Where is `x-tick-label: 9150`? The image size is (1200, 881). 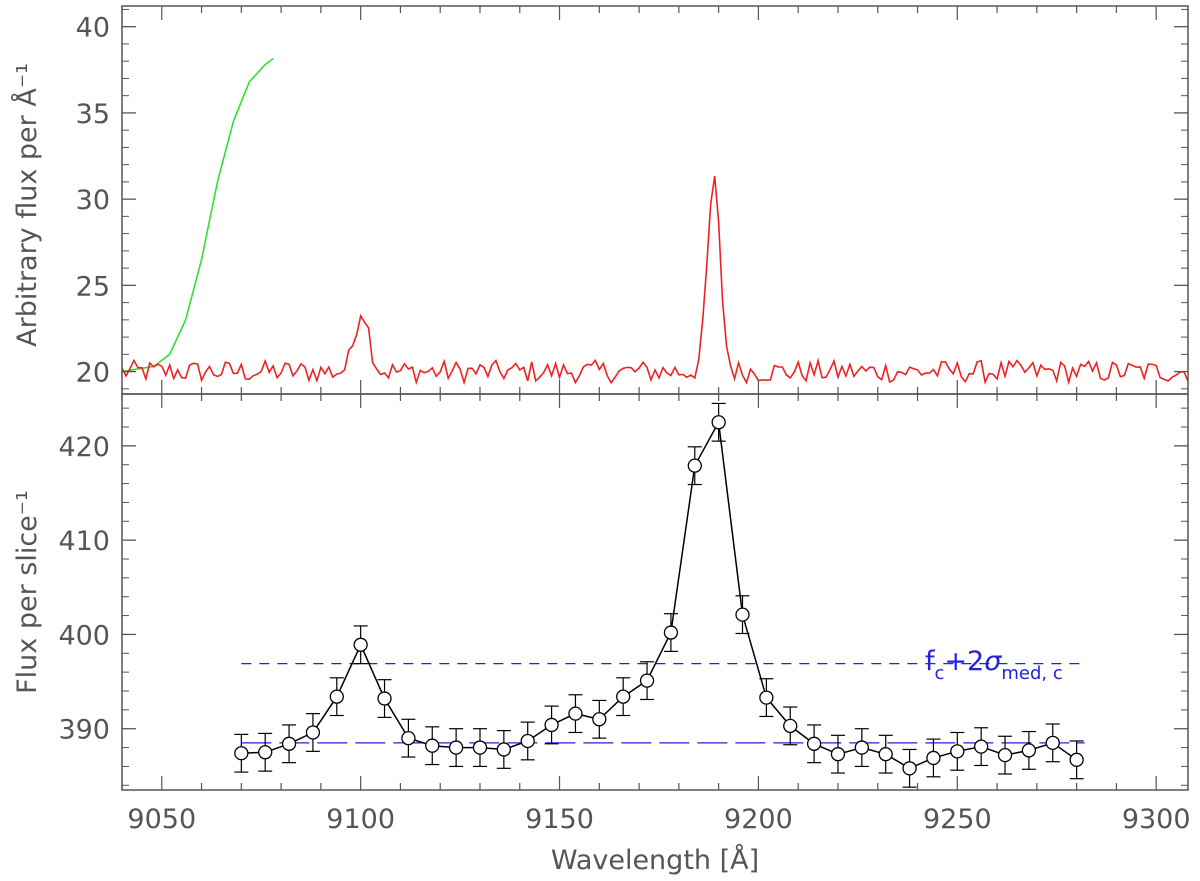 x-tick-label: 9150 is located at coordinates (559, 819).